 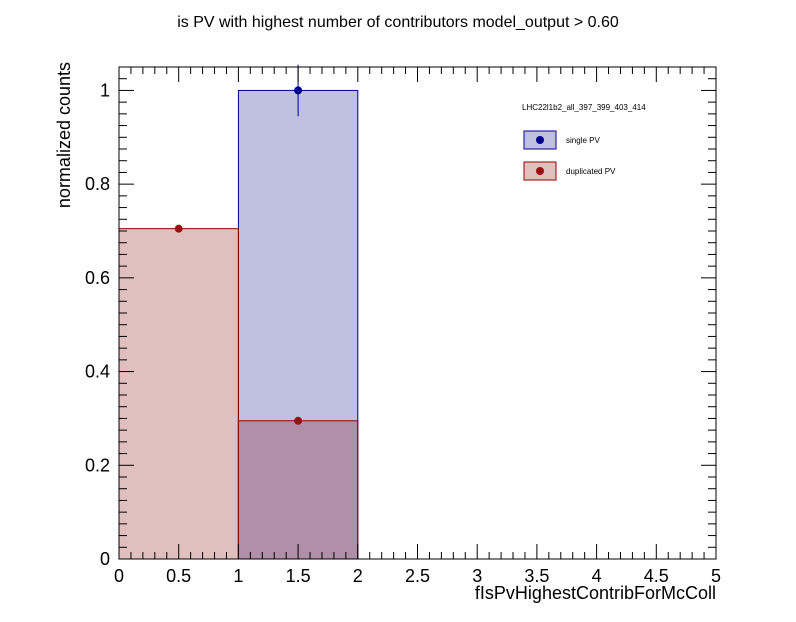 What do you see at coordinates (97, 372) in the screenshot?
I see `y-tick-label: 0.4` at bounding box center [97, 372].